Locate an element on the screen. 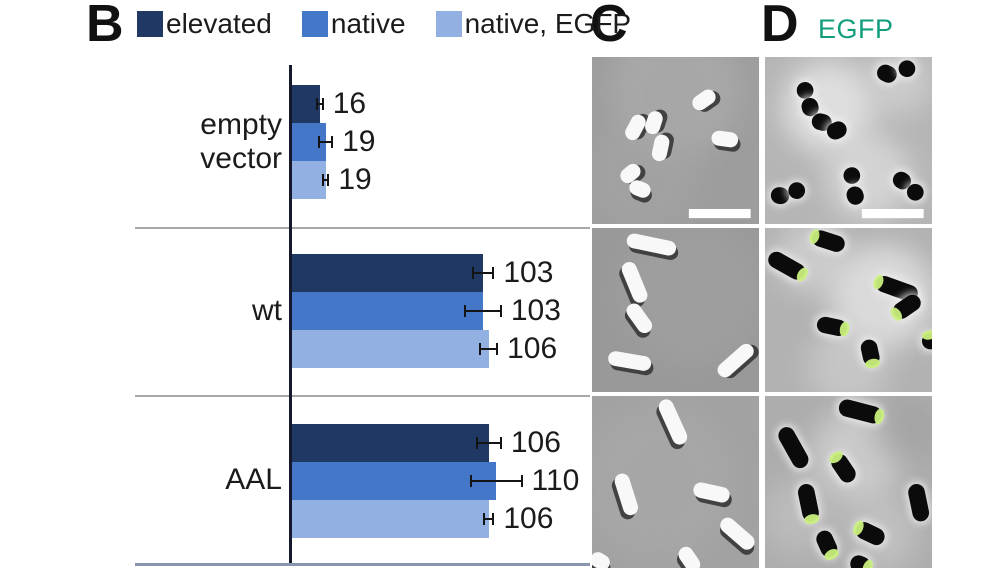 This screenshot has width=996, height=568. panel-d-label: D is located at coordinates (780, 26).